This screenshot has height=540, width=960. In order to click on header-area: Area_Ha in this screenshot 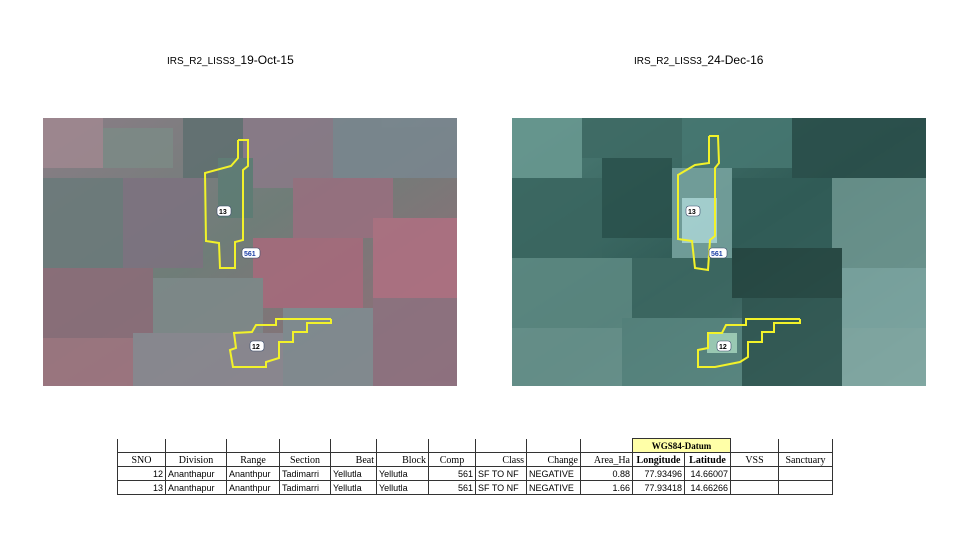, I will do `click(606, 459)`.